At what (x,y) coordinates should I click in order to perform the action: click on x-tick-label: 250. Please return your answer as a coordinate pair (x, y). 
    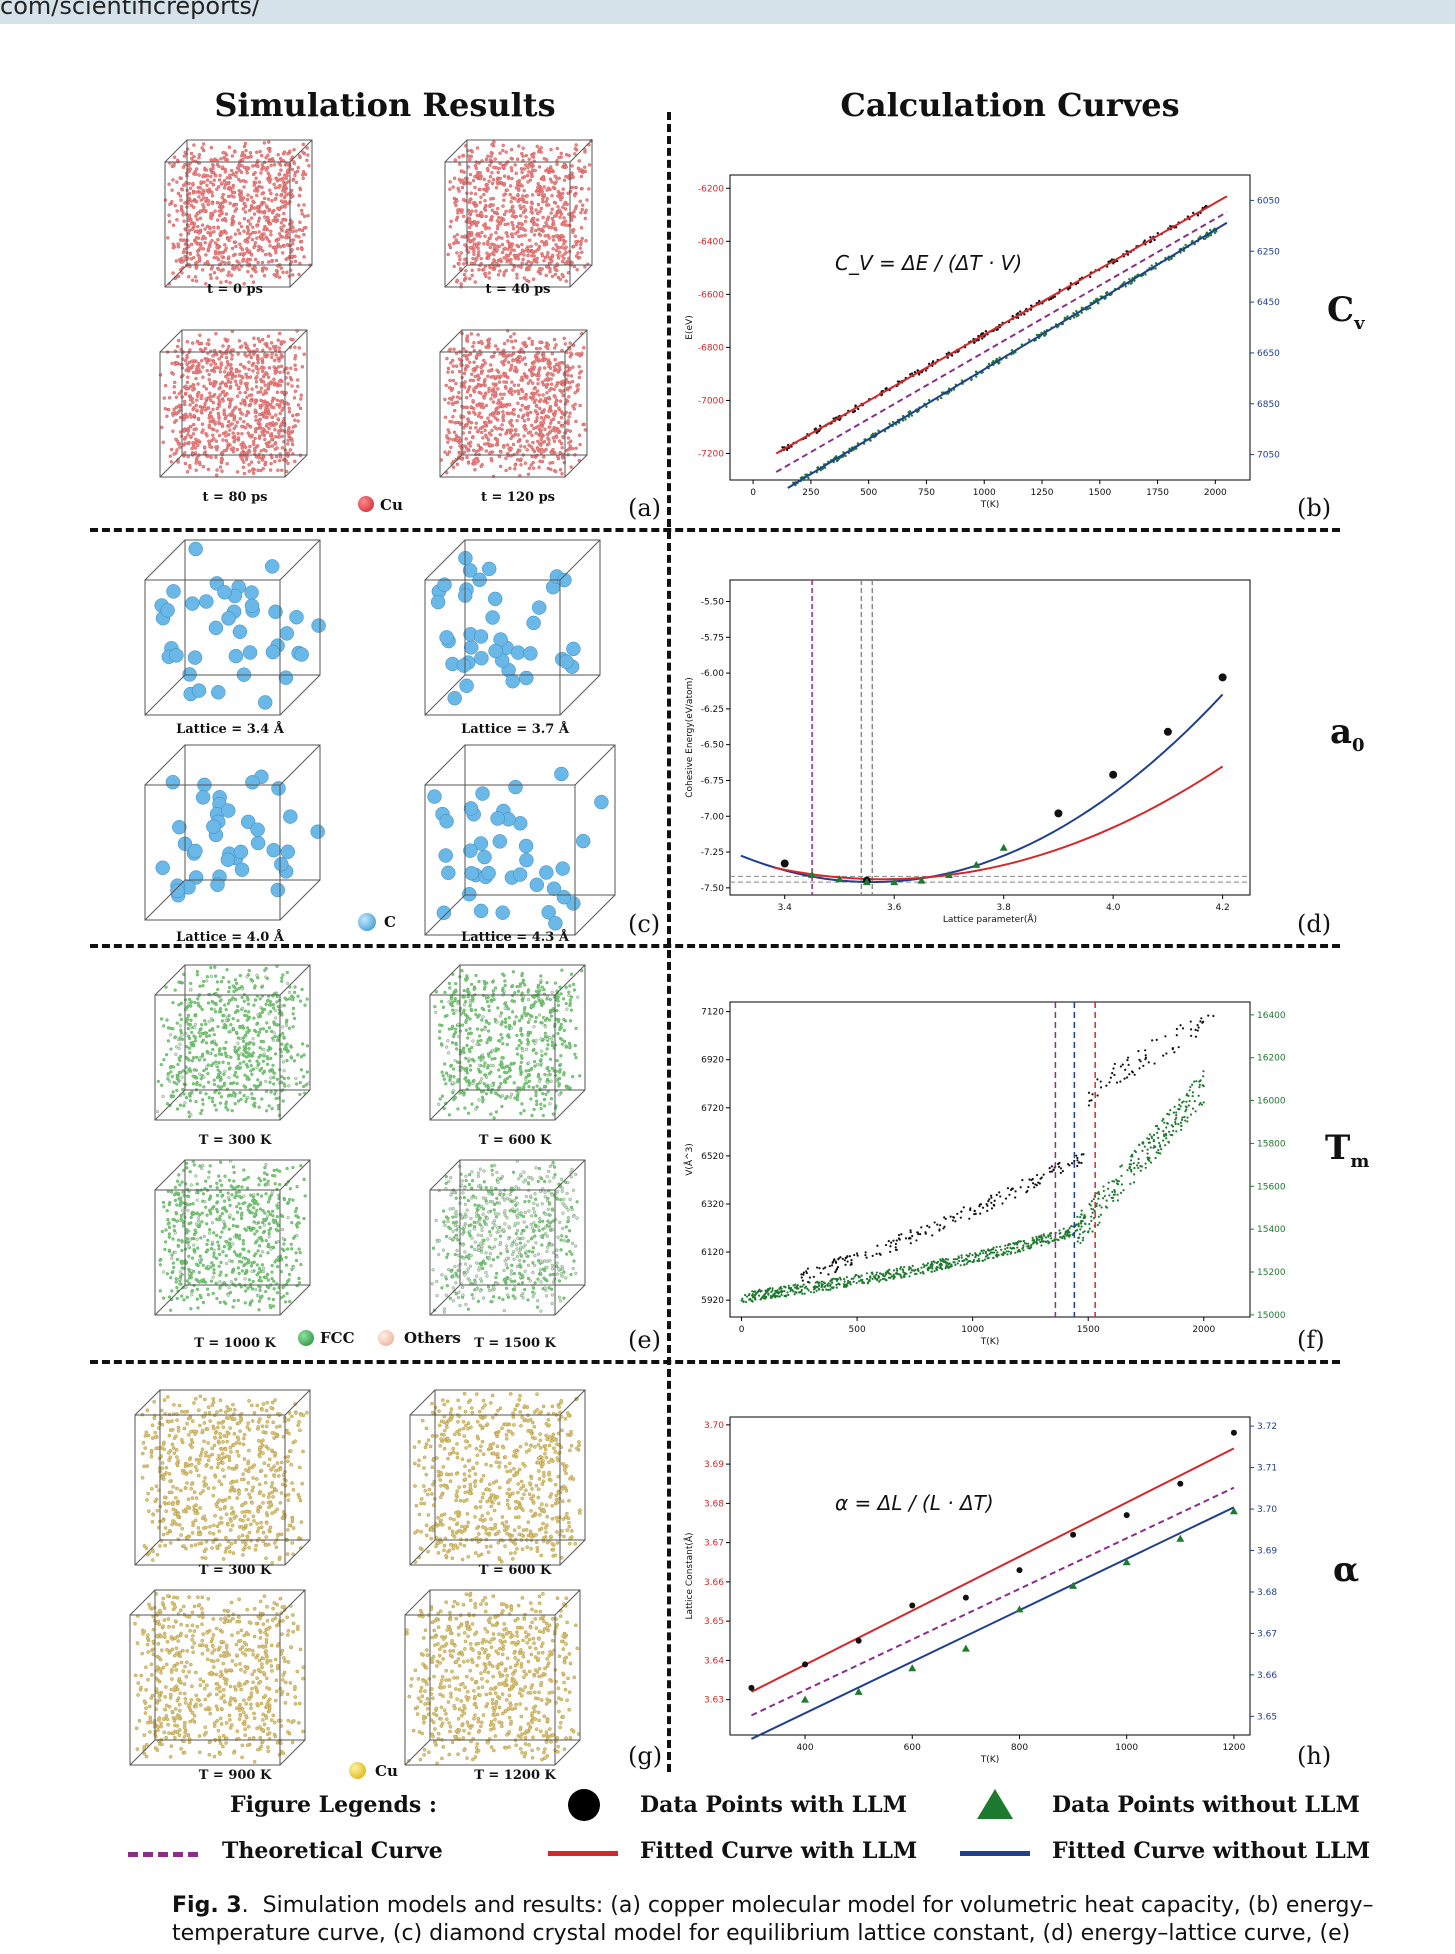
    Looking at the image, I should click on (810, 493).